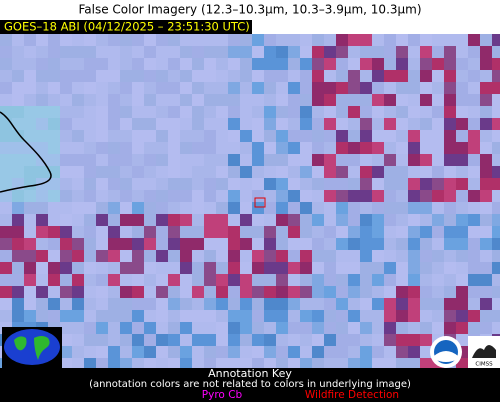  Describe the element at coordinates (352, 395) in the screenshot. I see `key-item: Wildfire Detection` at that location.